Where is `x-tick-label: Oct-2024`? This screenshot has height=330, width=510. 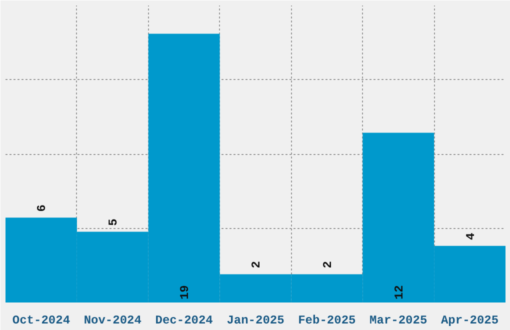
x-tick-label: Oct-2024 is located at coordinates (41, 321).